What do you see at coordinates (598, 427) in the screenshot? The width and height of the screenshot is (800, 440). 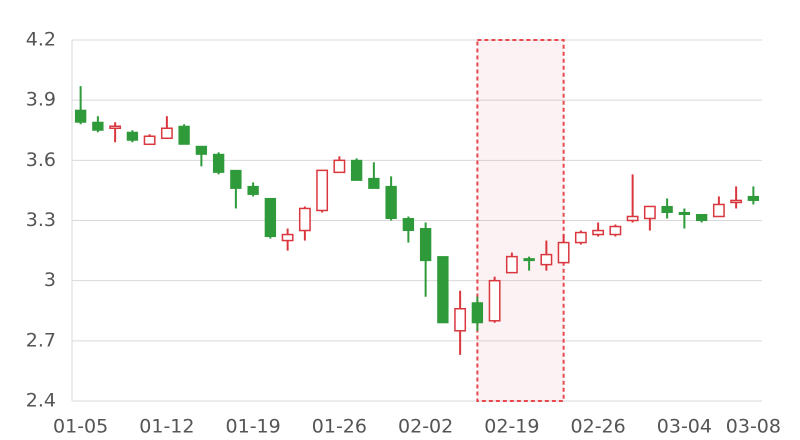 I see `x-tick-label: 02-26` at bounding box center [598, 427].